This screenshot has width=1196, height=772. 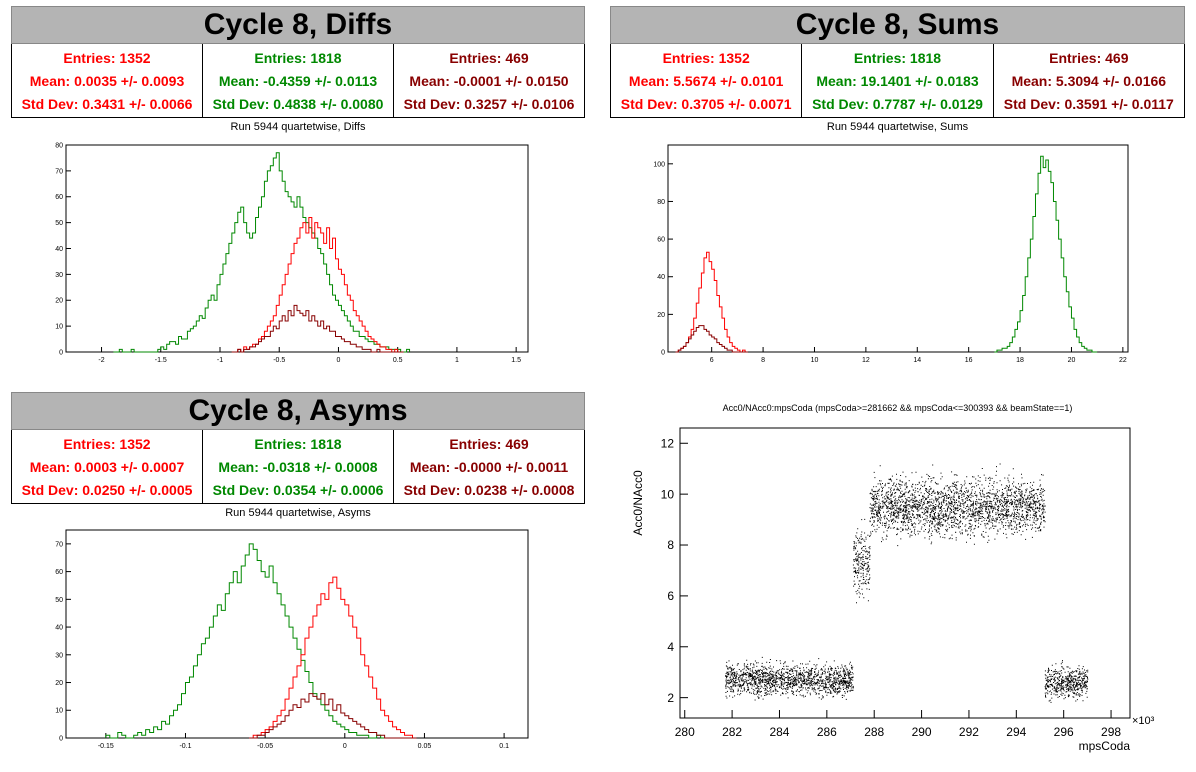 I want to click on diffs-ytick-label: 60, so click(x=59, y=197).